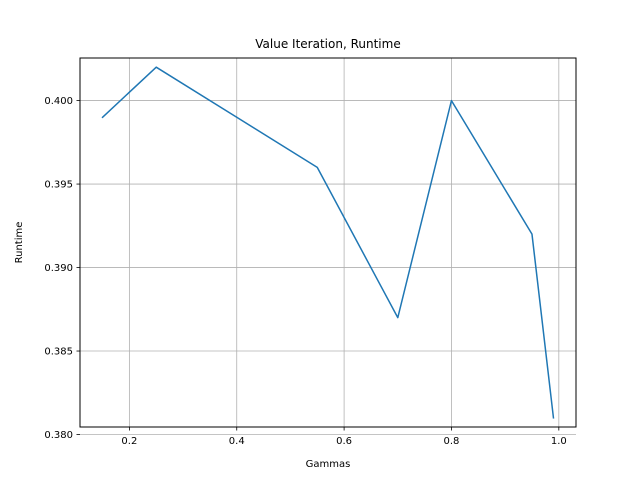 This screenshot has width=640, height=480. What do you see at coordinates (559, 441) in the screenshot?
I see `x-tick-label: 1.0` at bounding box center [559, 441].